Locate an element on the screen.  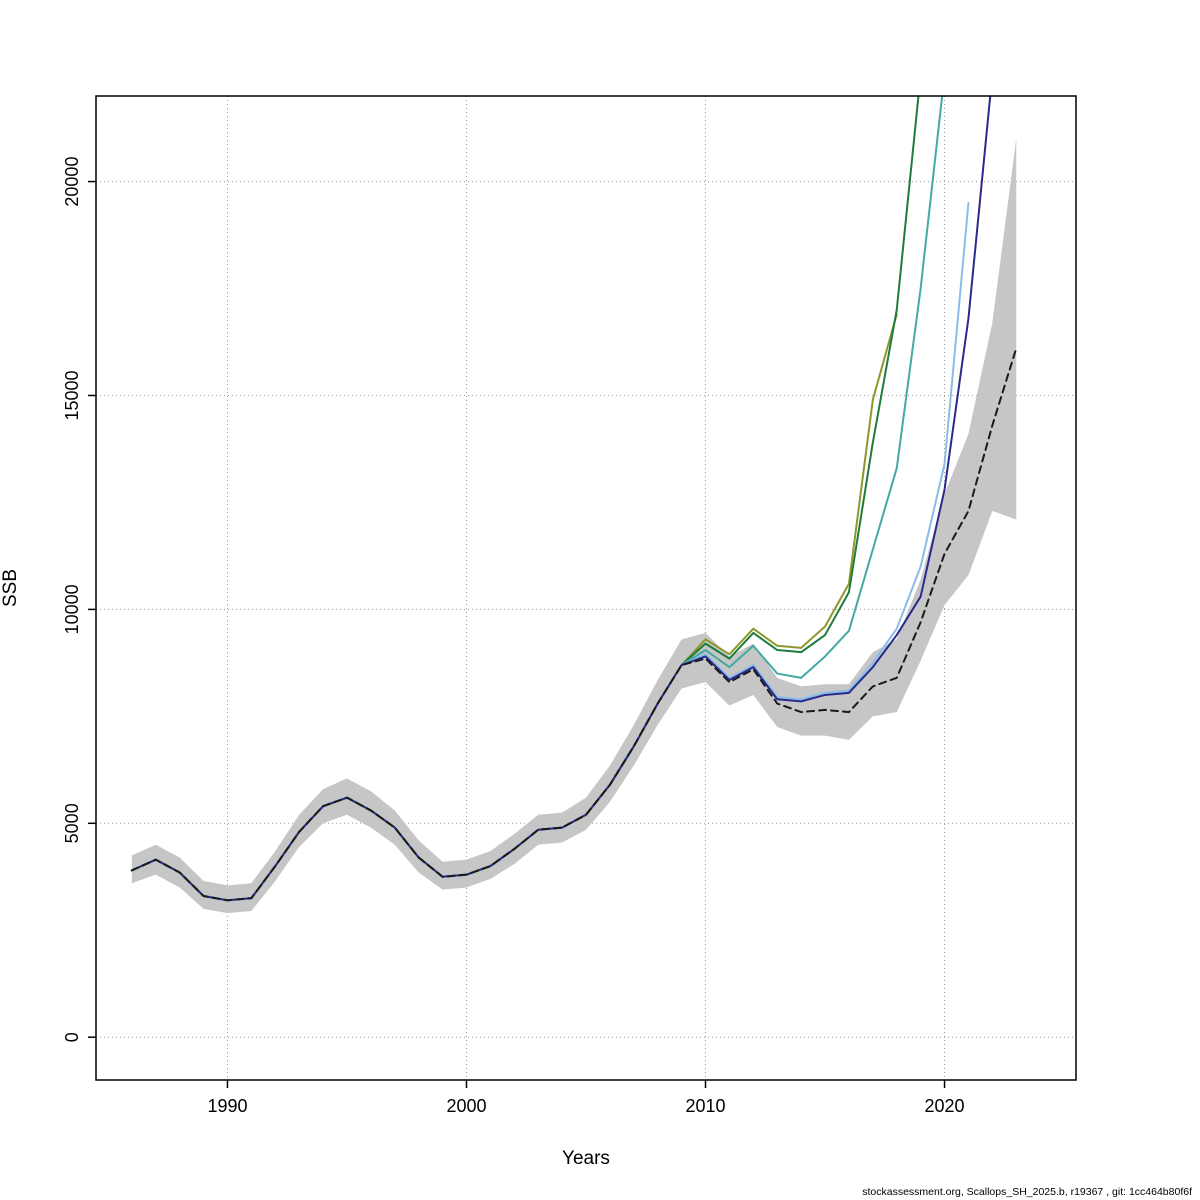
y-axis-title: SSB is located at coordinates (10, 588).